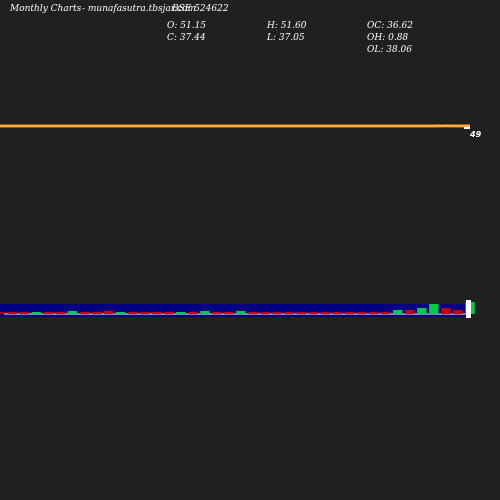 The image size is (500, 500). What do you see at coordinates (467, 128) in the screenshot?
I see `price-end-marker` at bounding box center [467, 128].